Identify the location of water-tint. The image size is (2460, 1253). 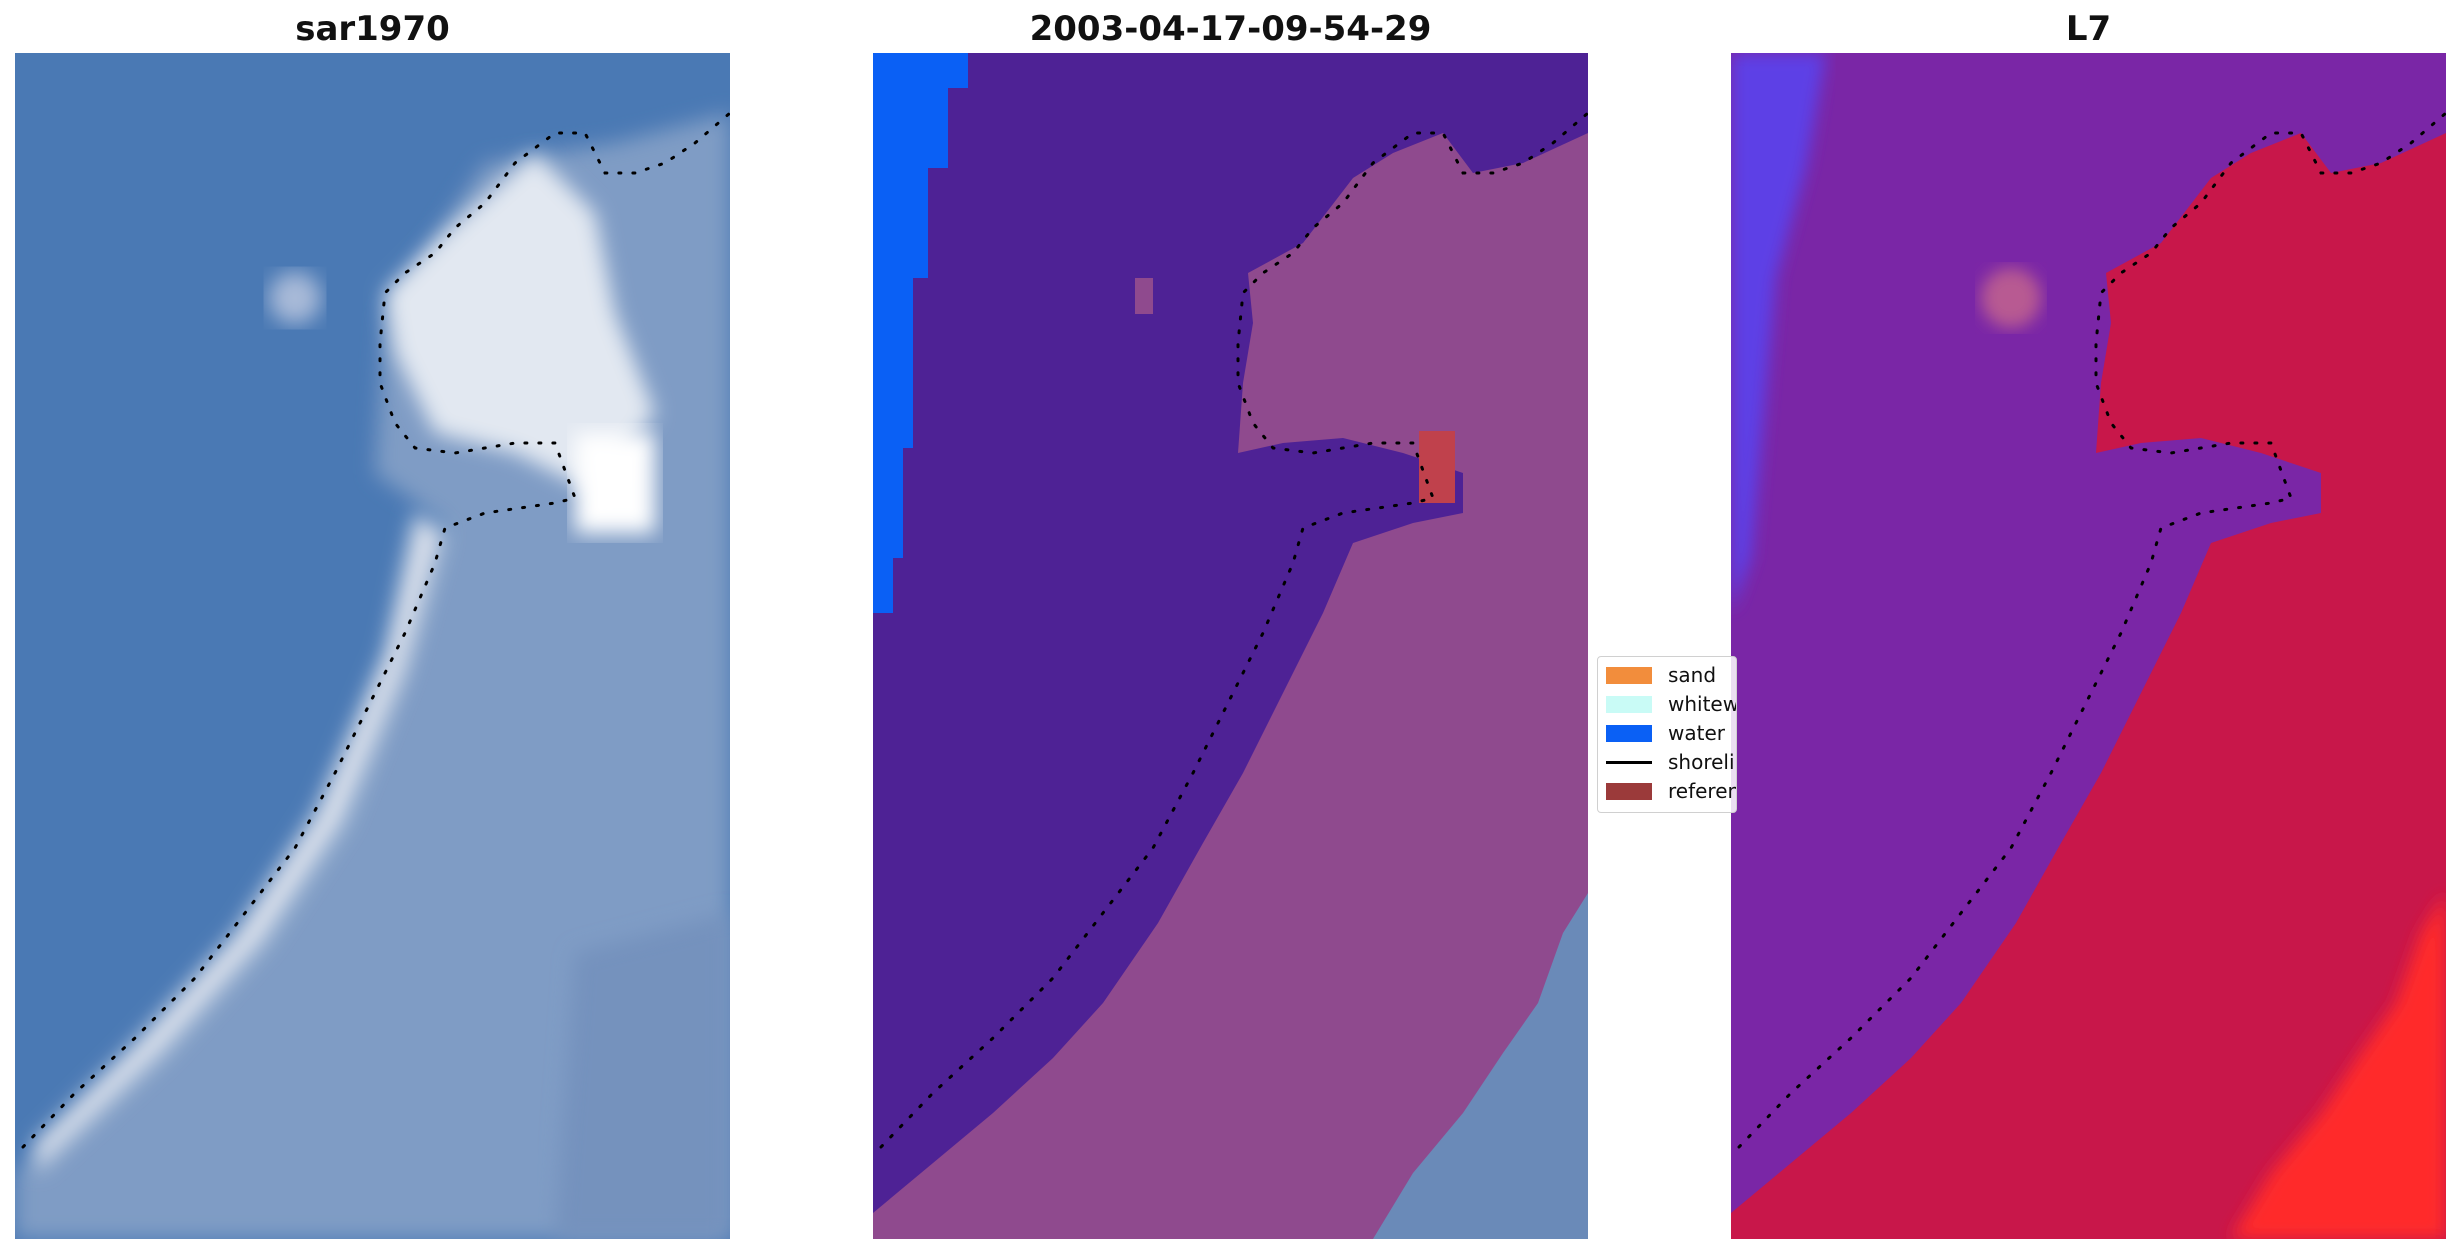
(1778, 333).